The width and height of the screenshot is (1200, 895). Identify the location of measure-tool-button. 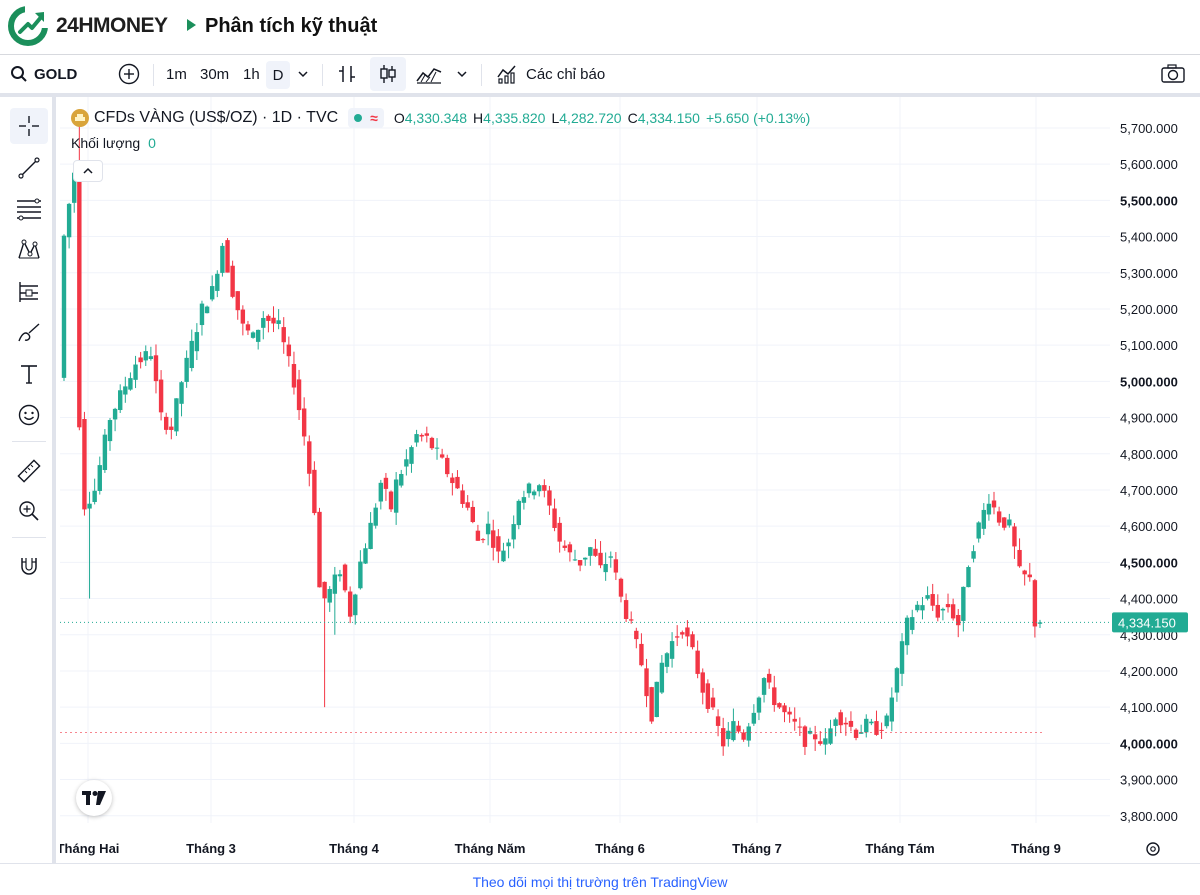
(29, 471).